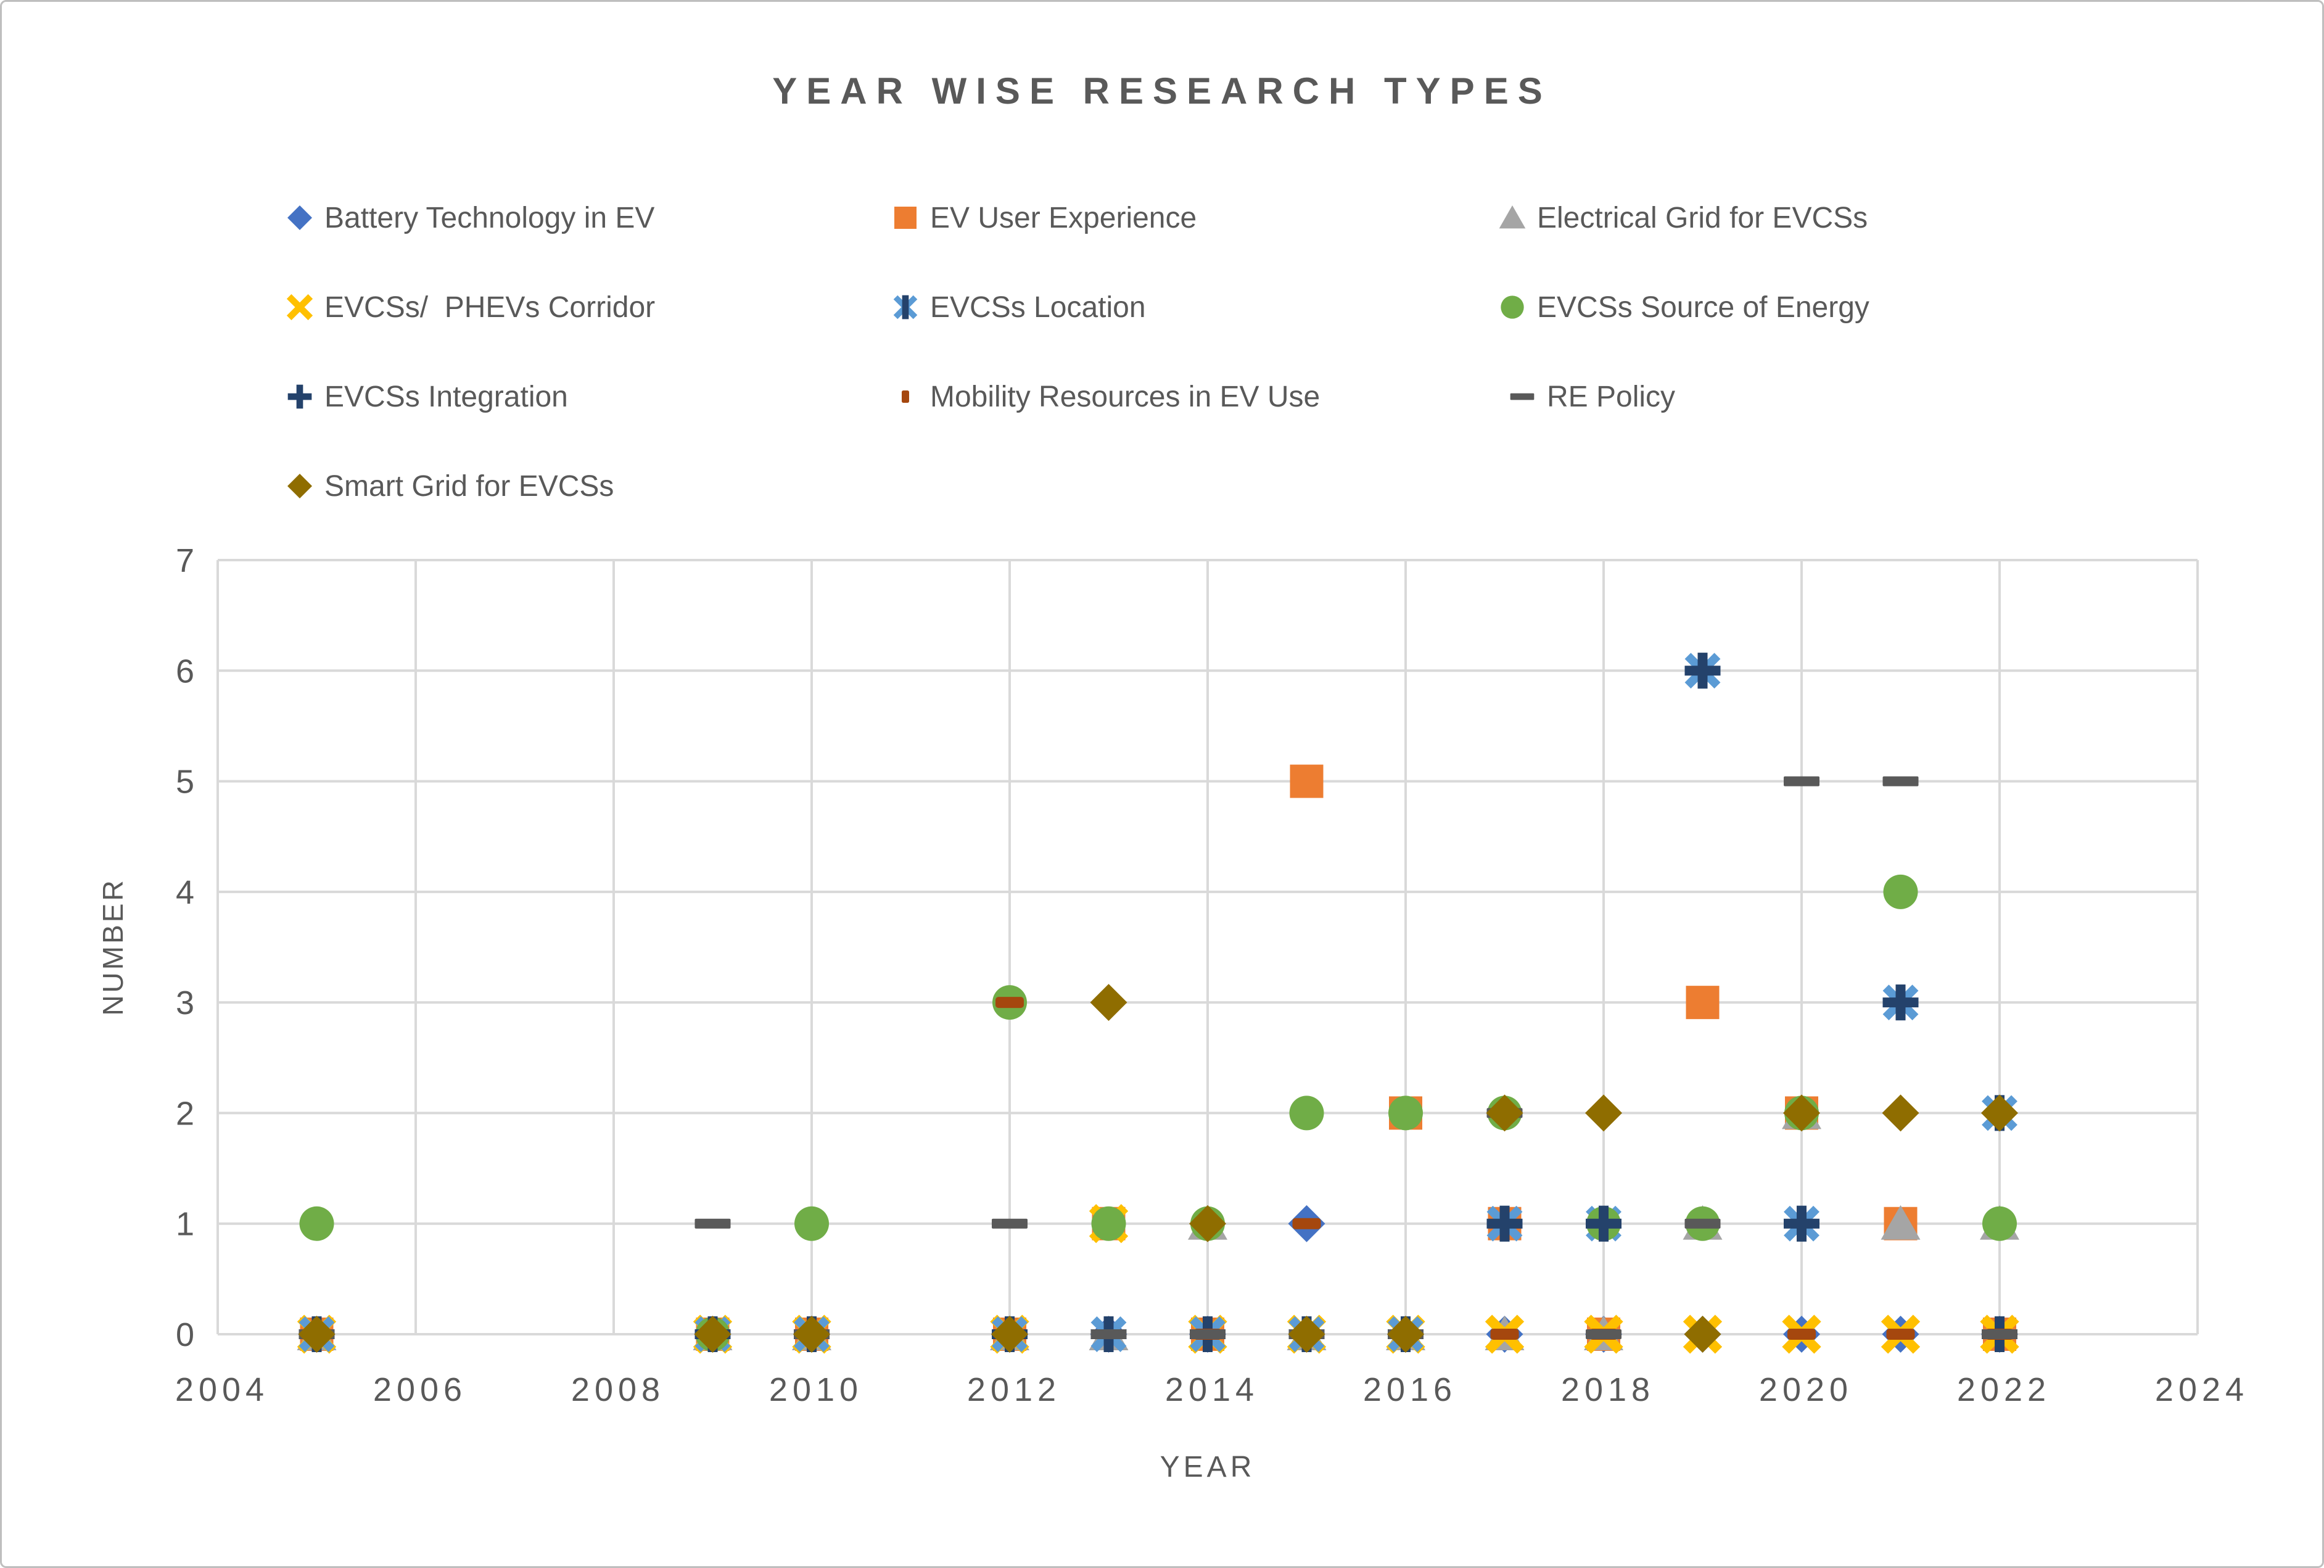 The image size is (2324, 1568). What do you see at coordinates (1410, 1389) in the screenshot?
I see `x-tick-label: 2016` at bounding box center [1410, 1389].